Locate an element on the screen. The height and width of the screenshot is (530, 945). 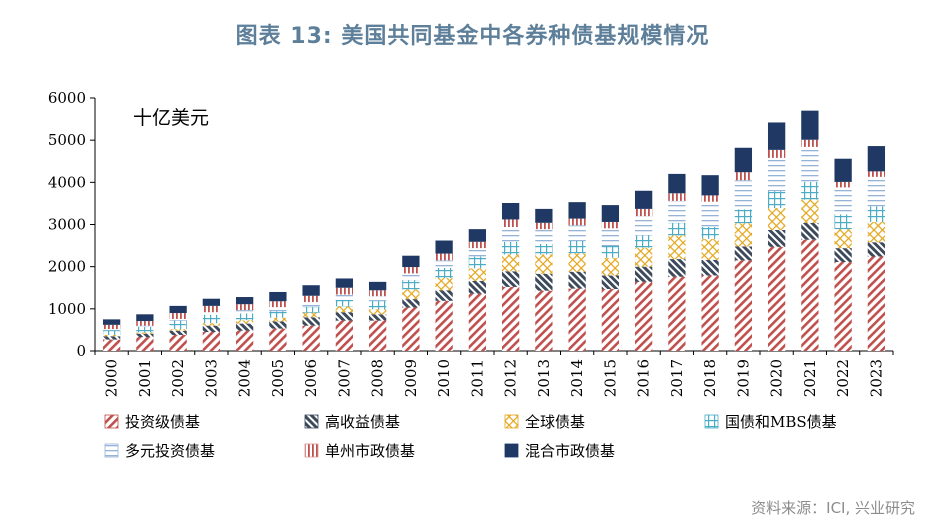
source-note: 资料来源：ICI, 兴业研究 is located at coordinates (833, 508).